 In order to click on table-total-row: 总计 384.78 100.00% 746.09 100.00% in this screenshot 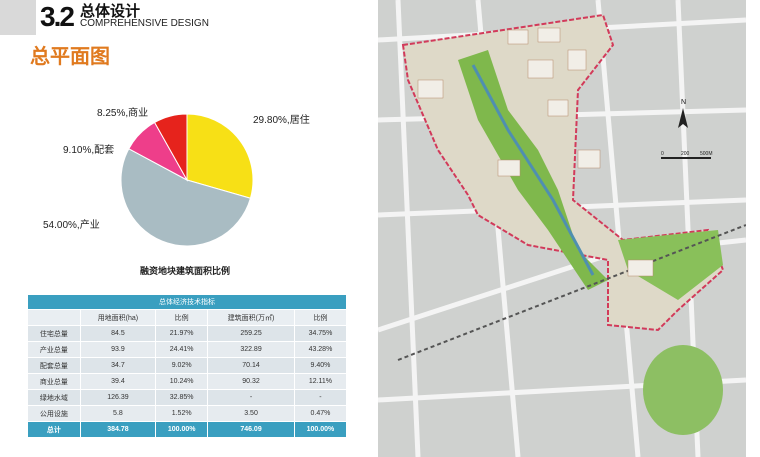, I will do `click(187, 429)`.